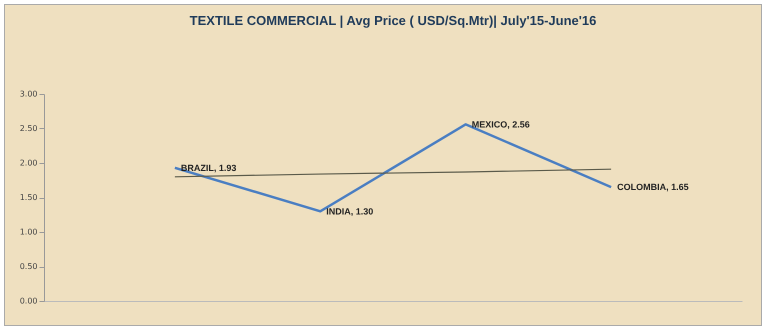 This screenshot has width=768, height=334. I want to click on chart-title: TEXTILE COMMERCIAL | Avg Price ( USD/Sq.Mtr)| July'15-June'16, so click(393, 20).